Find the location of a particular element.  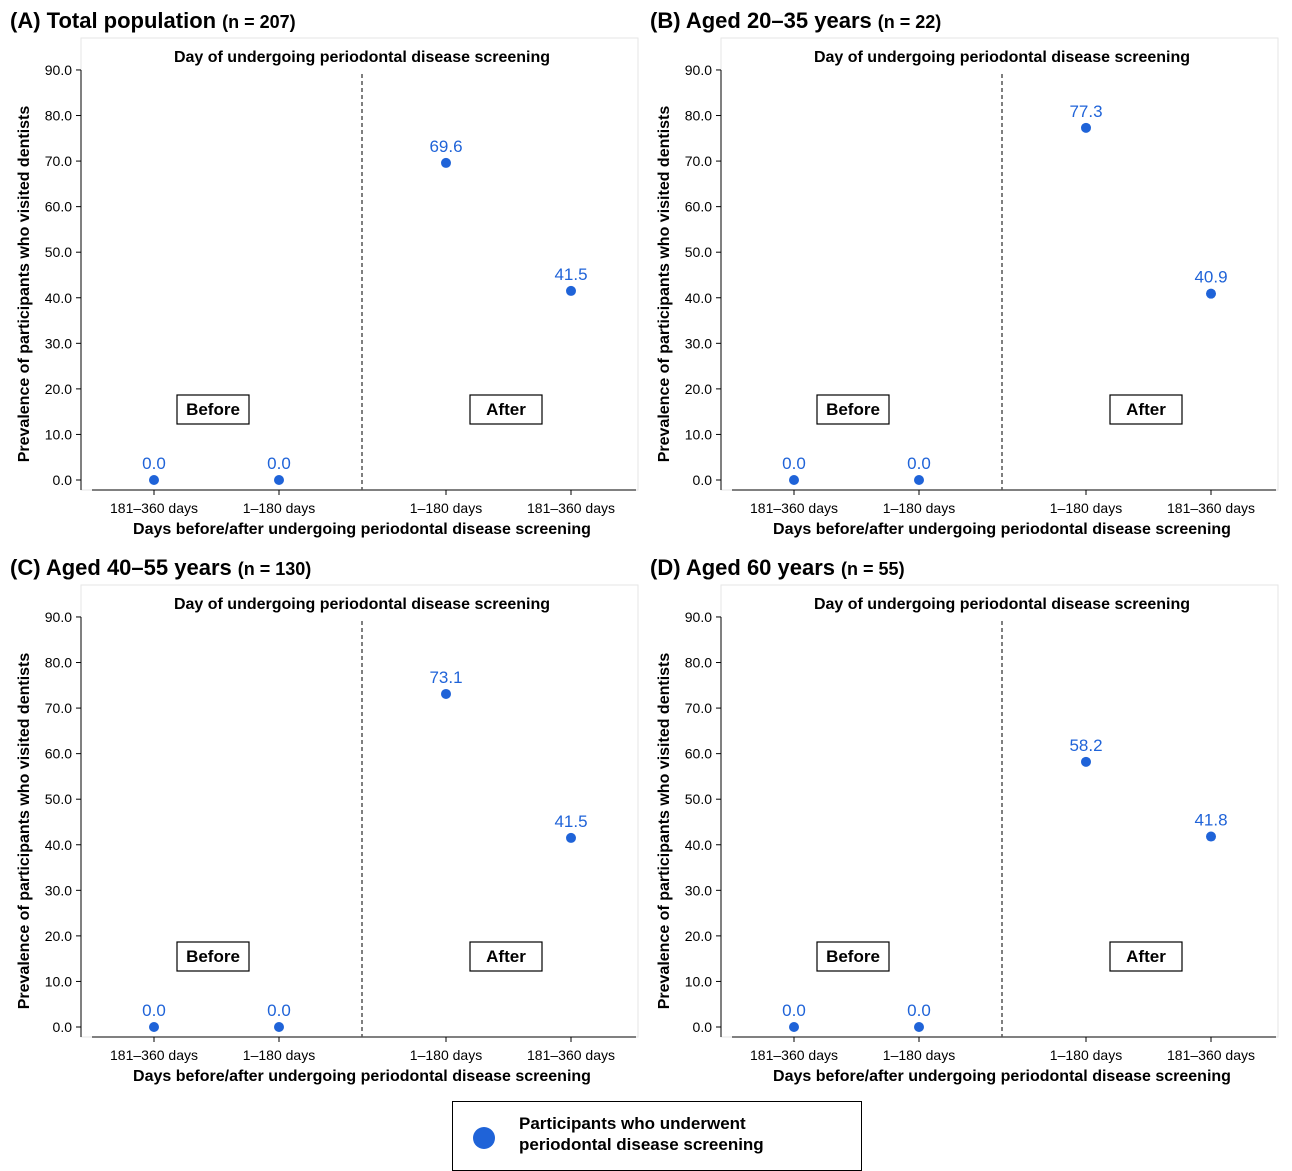

panel-title: (A) Total population (n = 207) is located at coordinates (153, 20).